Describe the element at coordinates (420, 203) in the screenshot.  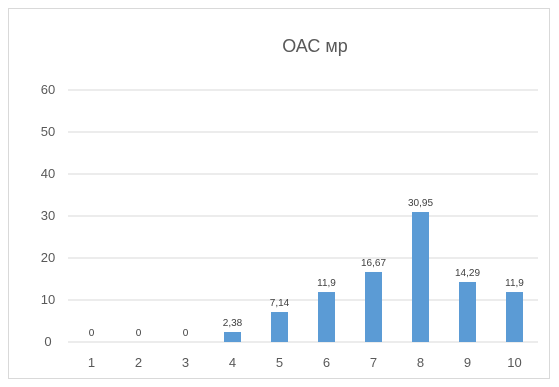
I see `data-label: 30,95` at that location.